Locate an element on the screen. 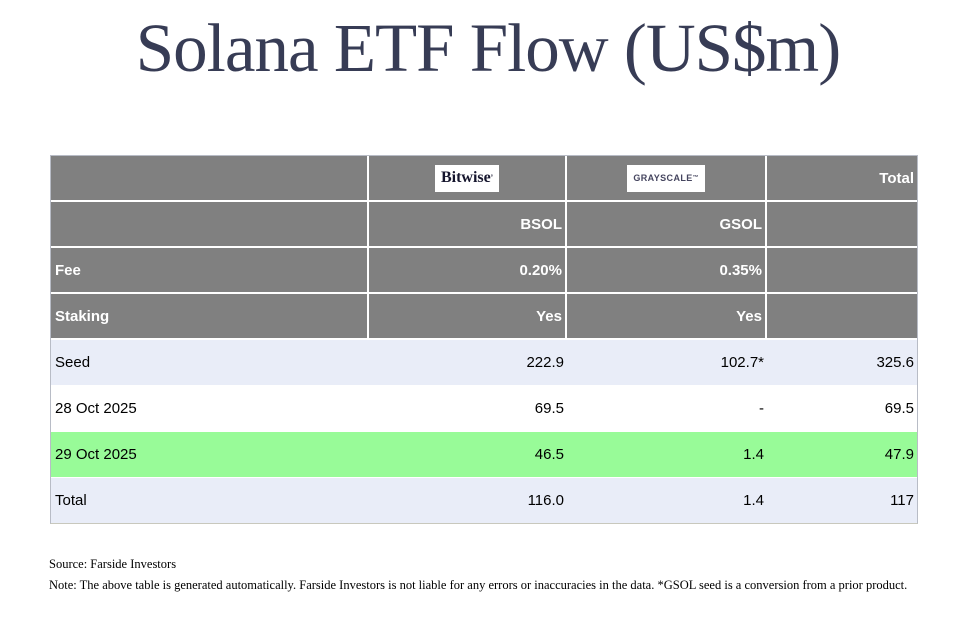 The image size is (976, 621). cell-bsol-value: 116.0 is located at coordinates (545, 500).